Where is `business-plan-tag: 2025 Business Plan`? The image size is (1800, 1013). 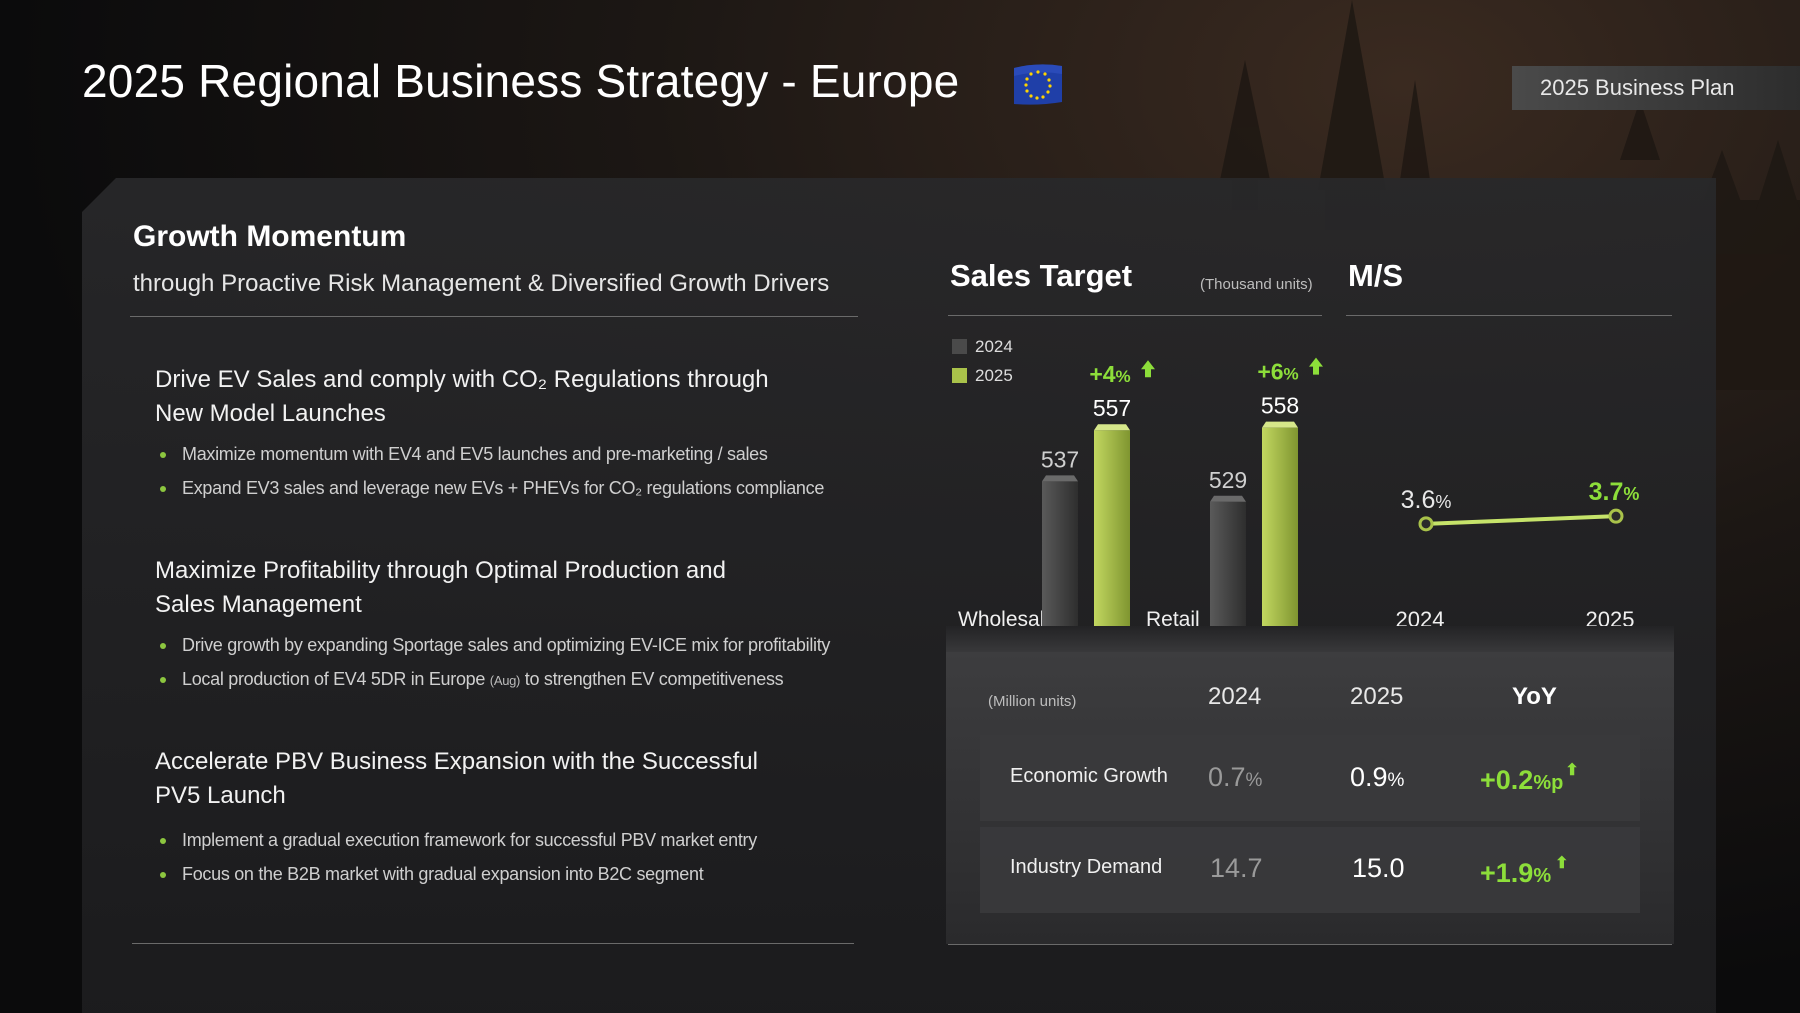 business-plan-tag: 2025 Business Plan is located at coordinates (1656, 88).